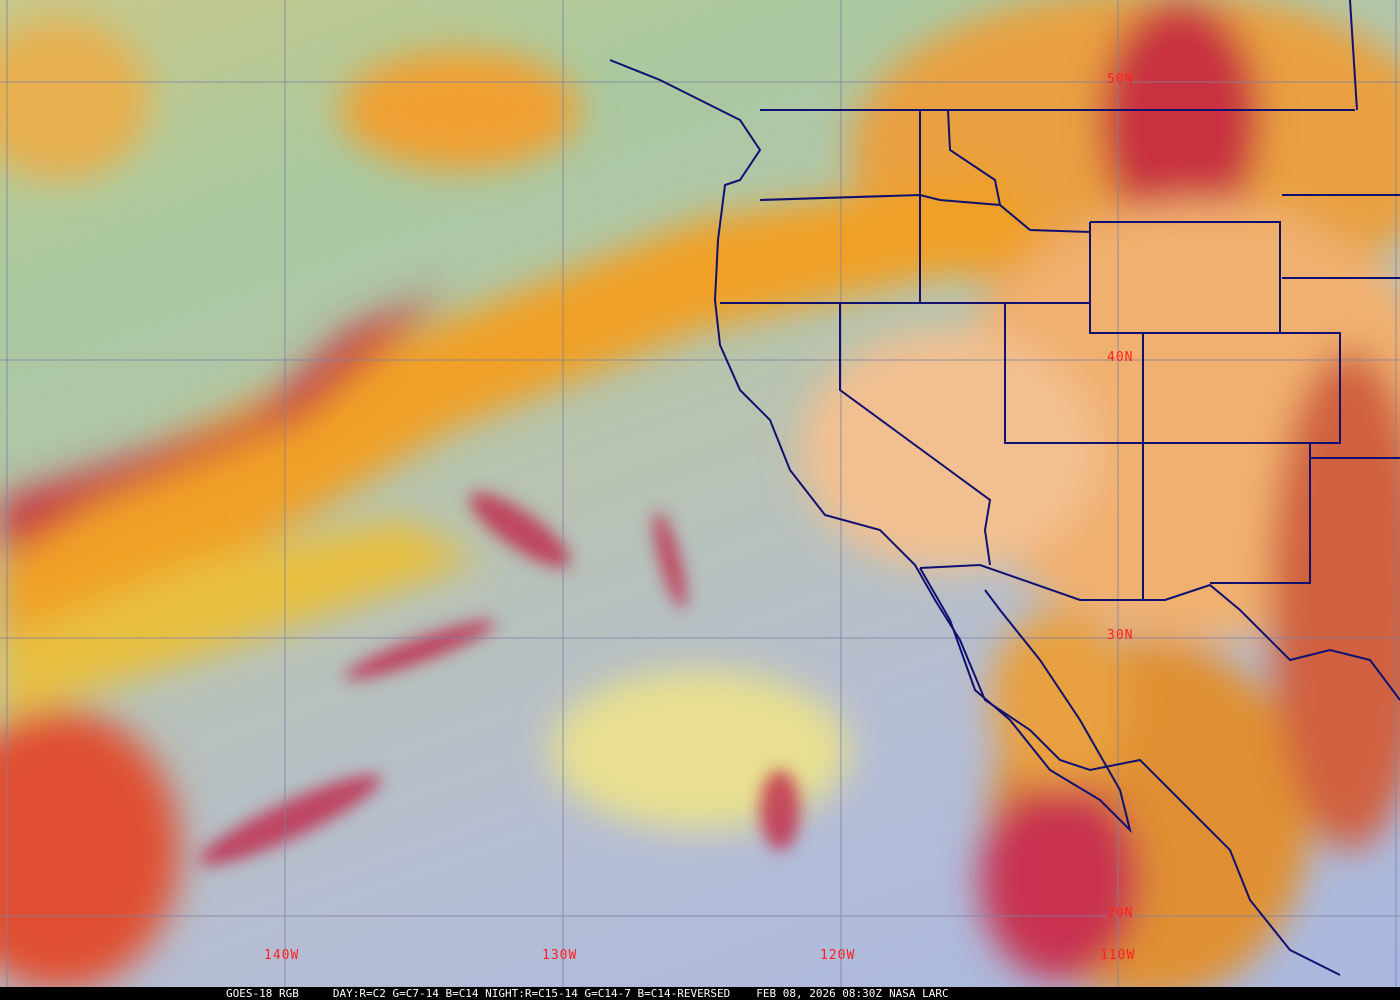 Image resolution: width=1400 pixels, height=1000 pixels. Describe the element at coordinates (1118, 955) in the screenshot. I see `longitude-label: 110W` at that location.